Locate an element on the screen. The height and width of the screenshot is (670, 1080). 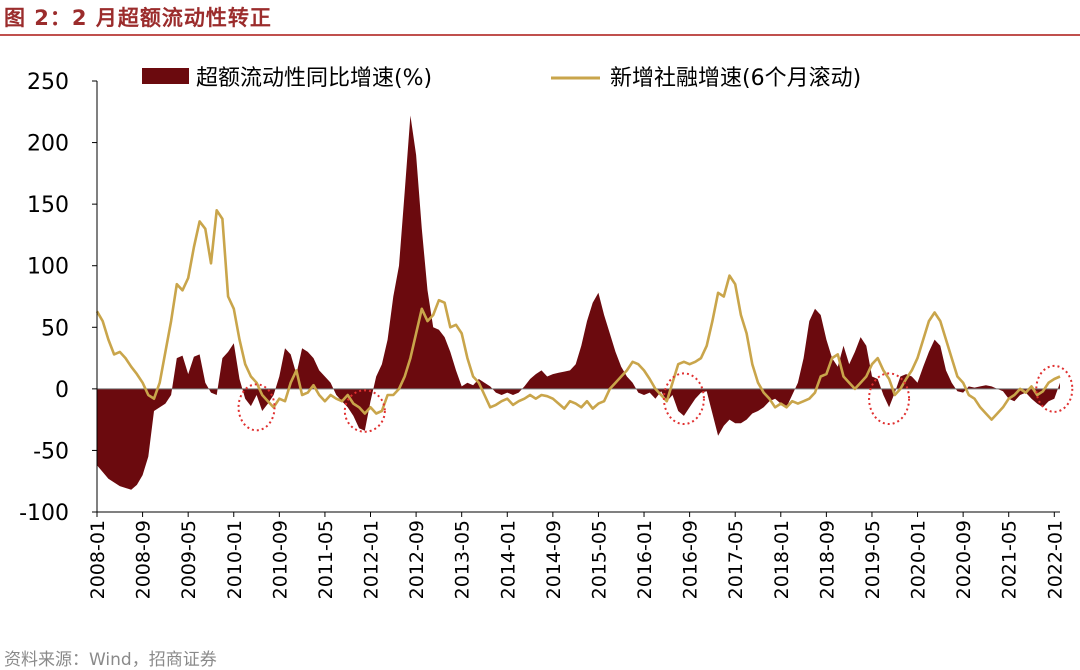
x-tick-label: 2008-01 is located at coordinates (98, 559).